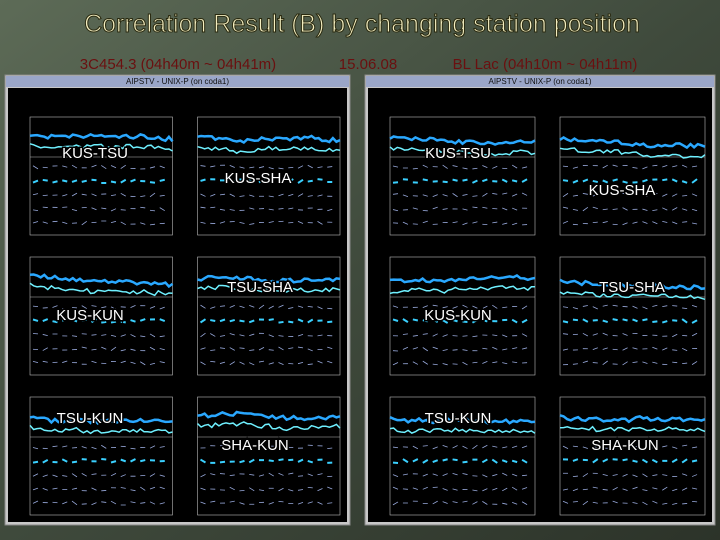 This screenshot has width=720, height=540. What do you see at coordinates (269, 456) in the screenshot?
I see `panel-box` at bounding box center [269, 456].